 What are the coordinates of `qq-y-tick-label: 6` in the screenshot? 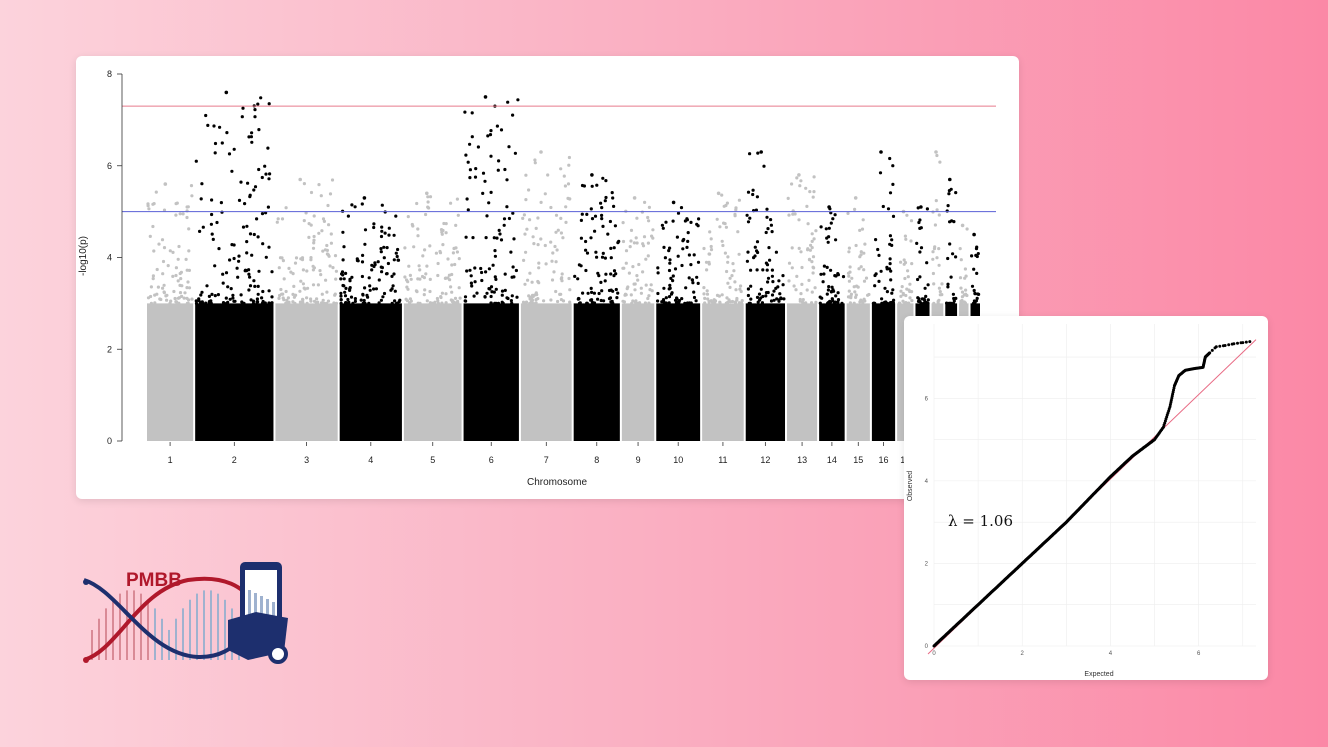 It's located at (927, 399).